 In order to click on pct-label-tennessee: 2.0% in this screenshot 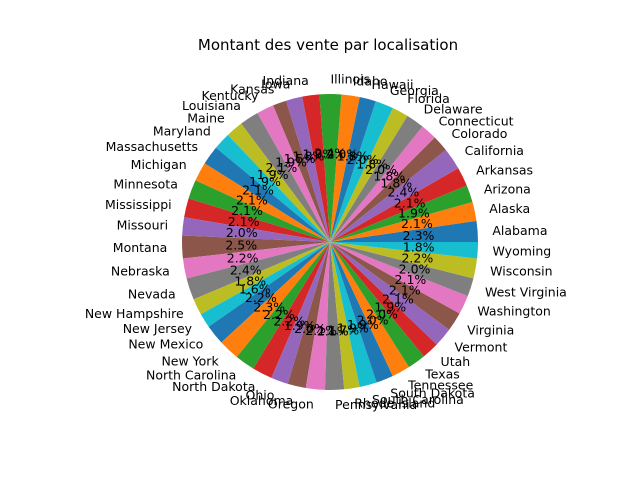, I will do `click(373, 319)`.